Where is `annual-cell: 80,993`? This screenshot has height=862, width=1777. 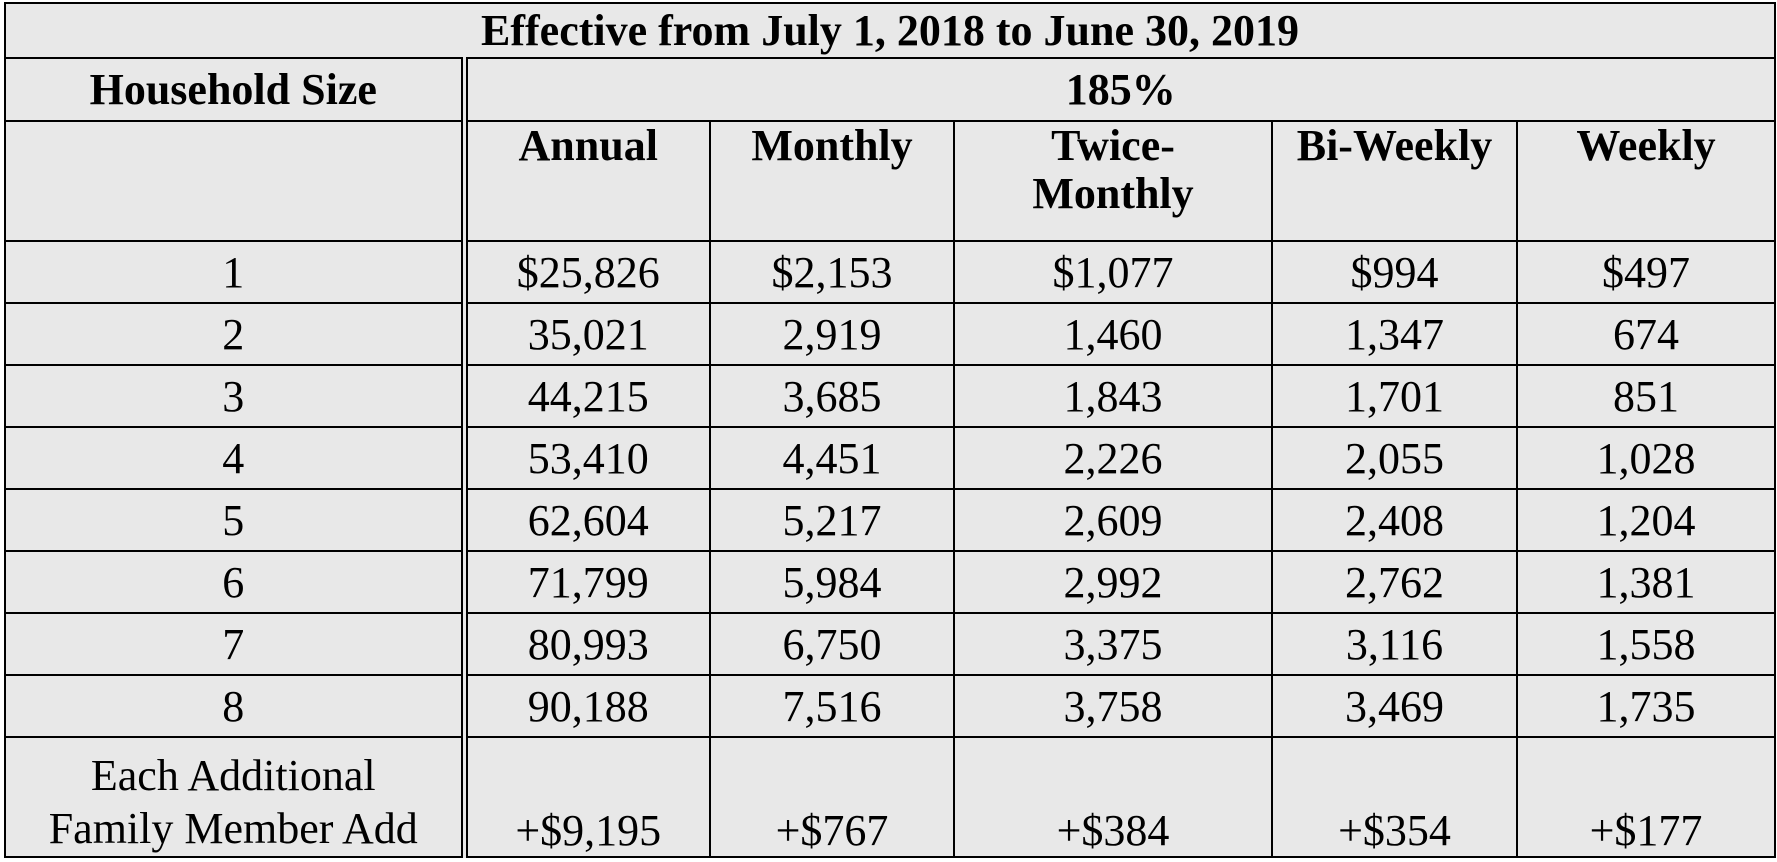 annual-cell: 80,993 is located at coordinates (587, 644).